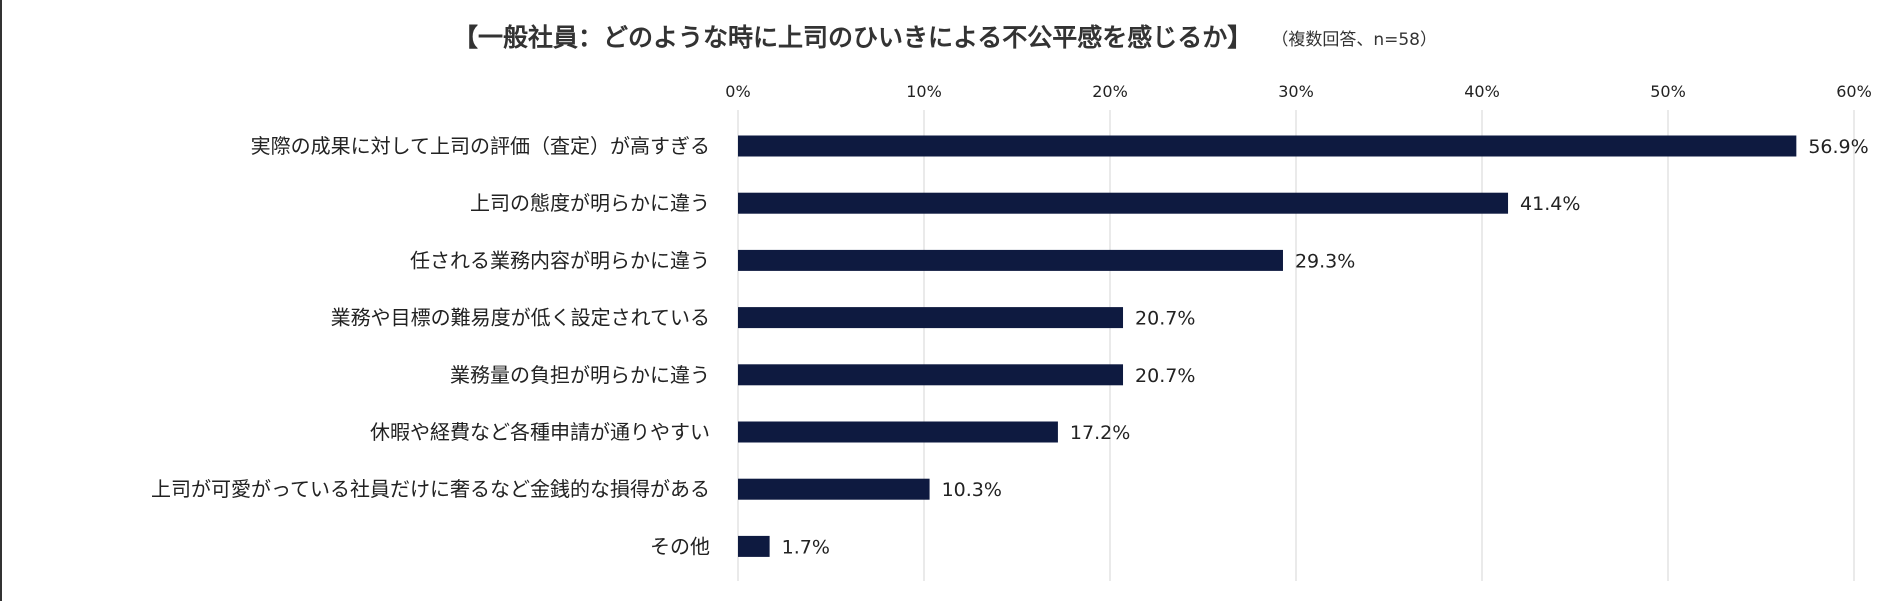 Image resolution: width=1895 pixels, height=601 pixels. What do you see at coordinates (1482, 91) in the screenshot?
I see `x-tick-label: 40%` at bounding box center [1482, 91].